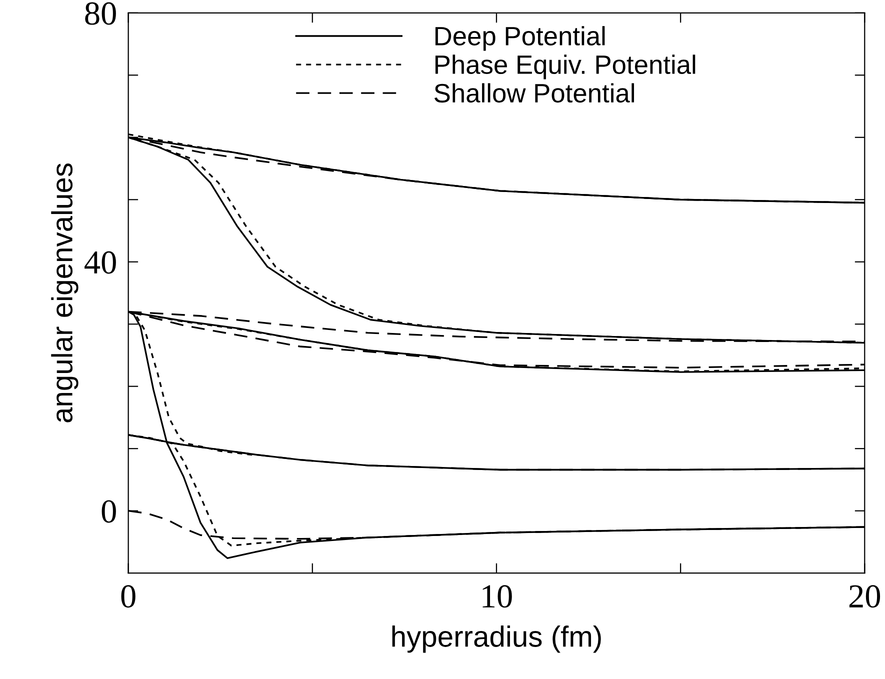 Image resolution: width=885 pixels, height=679 pixels. What do you see at coordinates (496, 639) in the screenshot?
I see `x-axis-title: hyperradius (fm)` at bounding box center [496, 639].